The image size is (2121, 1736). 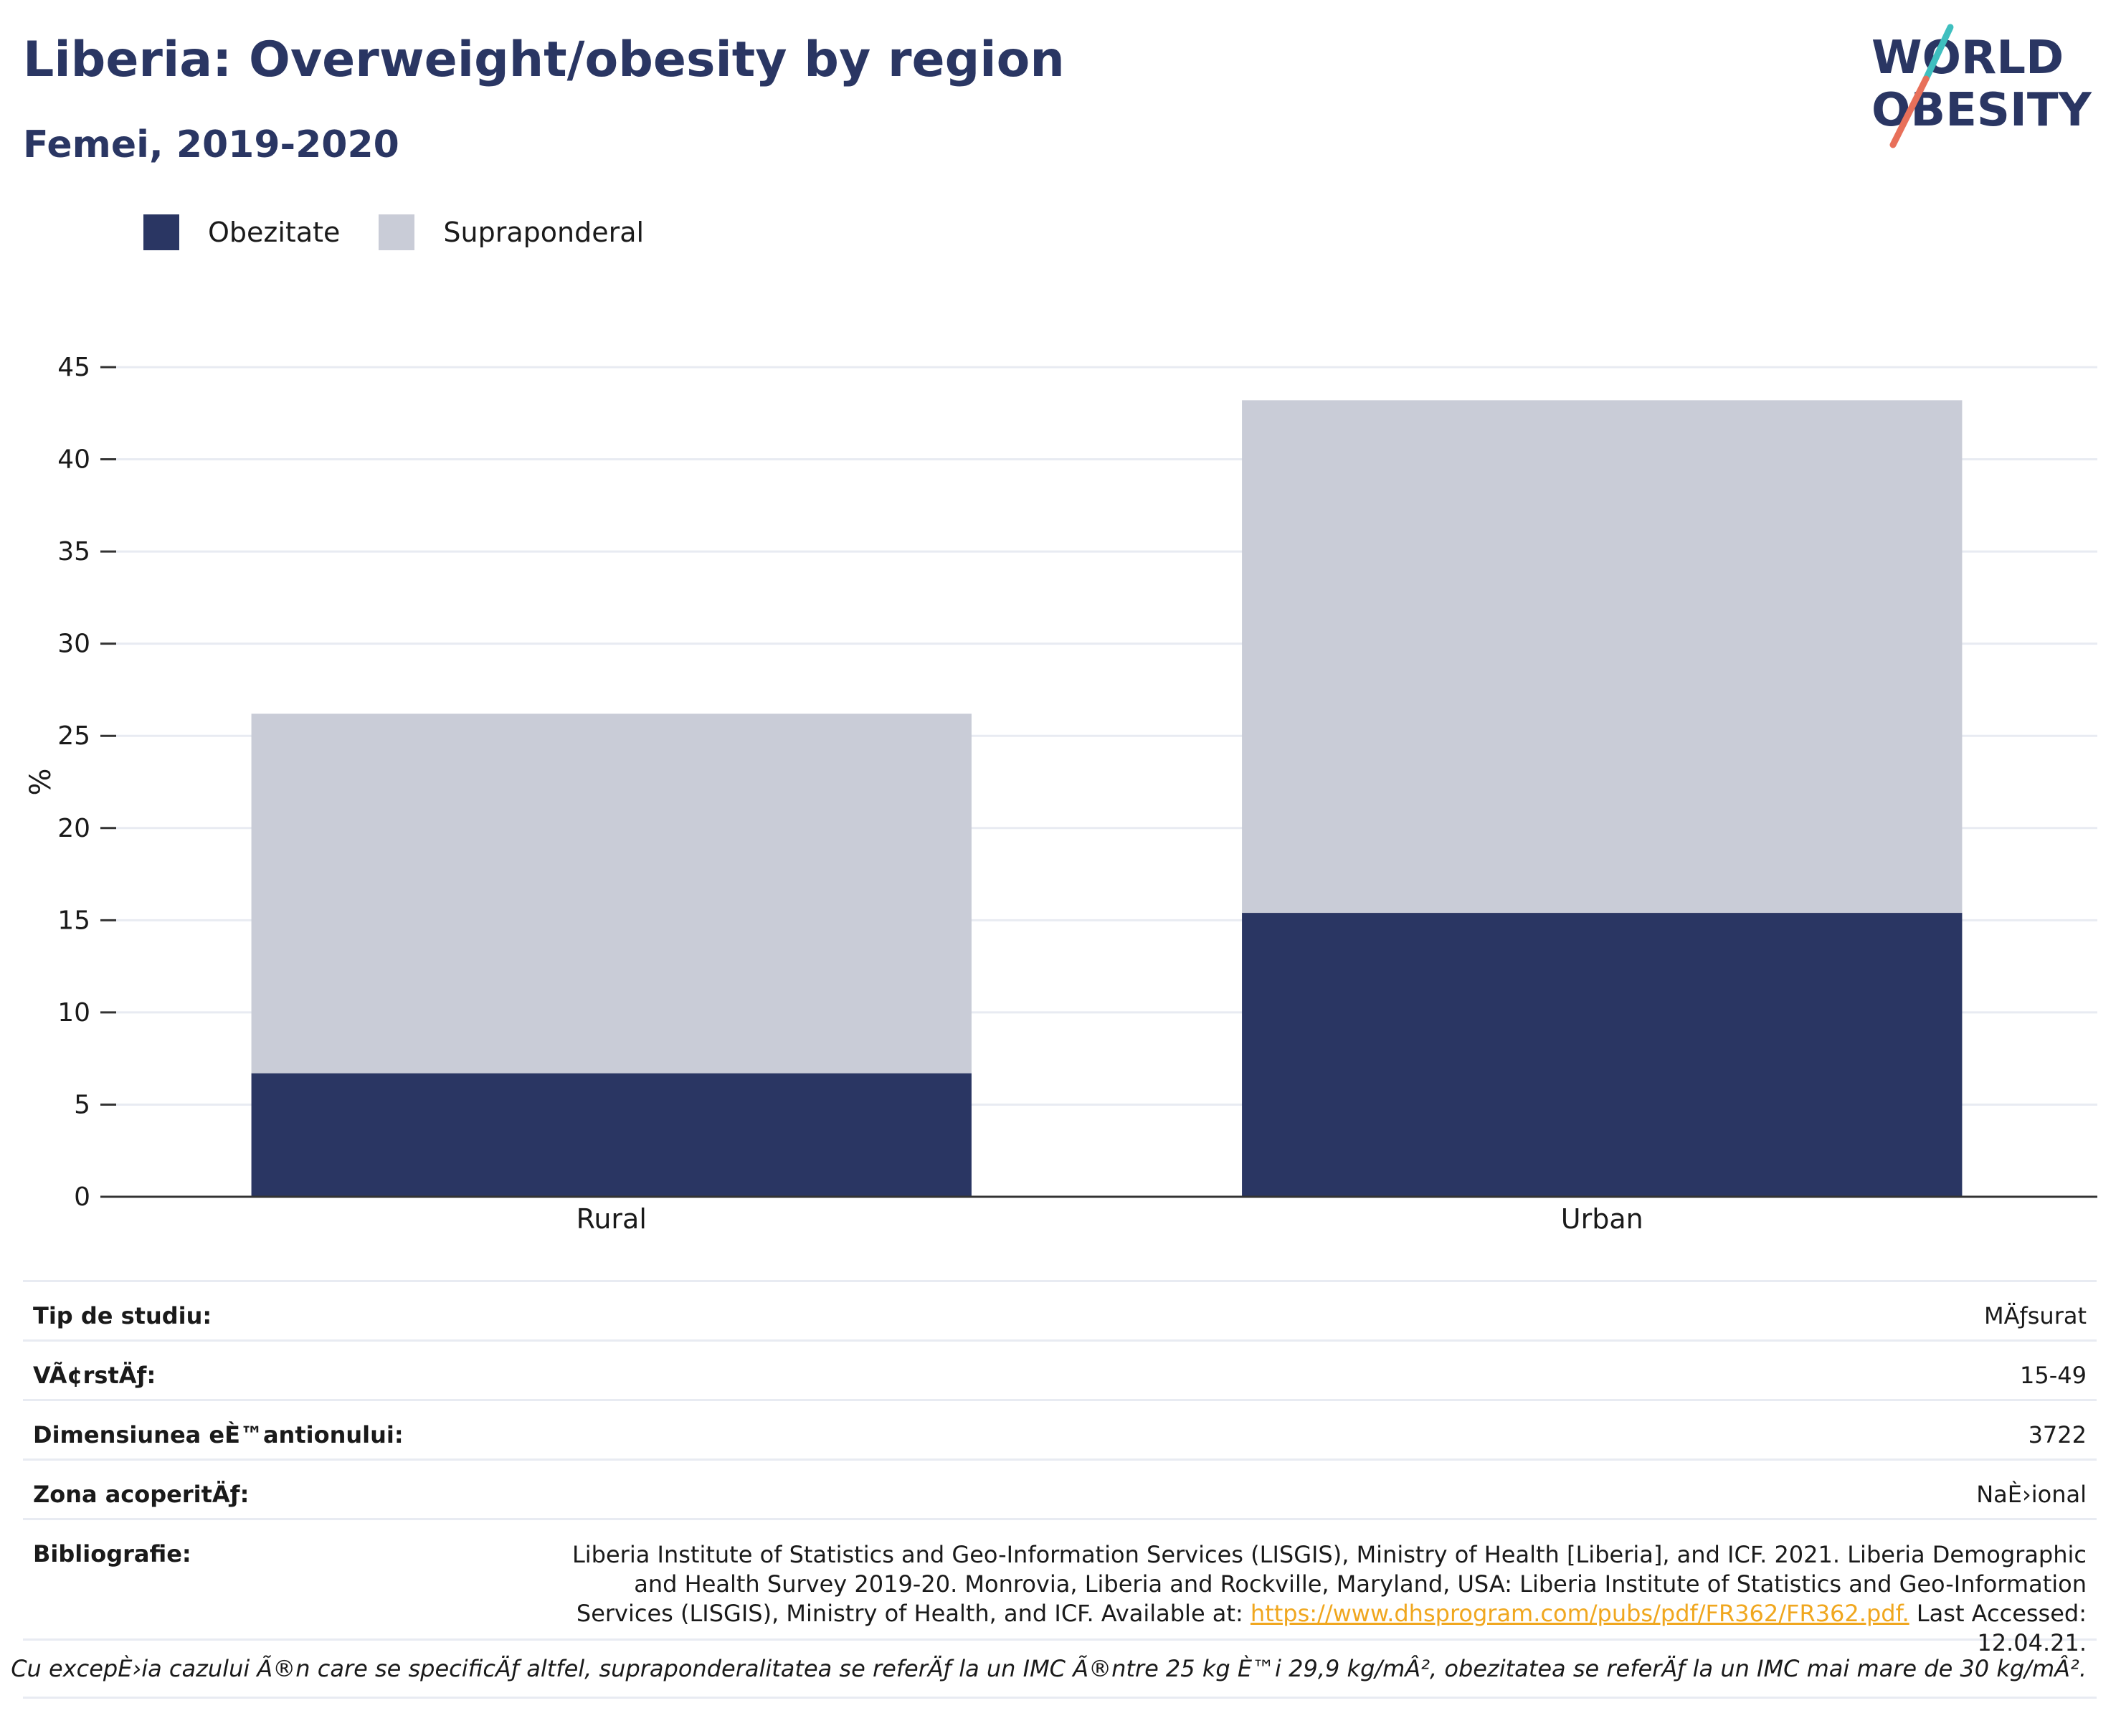 I want to click on legend-swatch-obezitate, so click(x=161, y=232).